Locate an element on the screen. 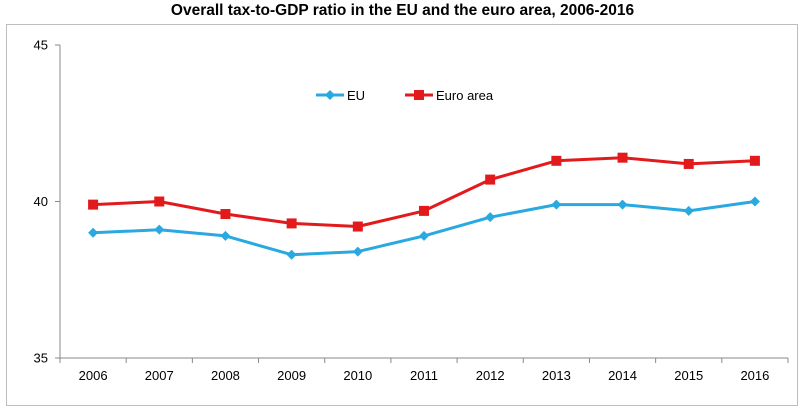  y-tick-label: 35 is located at coordinates (41, 358).